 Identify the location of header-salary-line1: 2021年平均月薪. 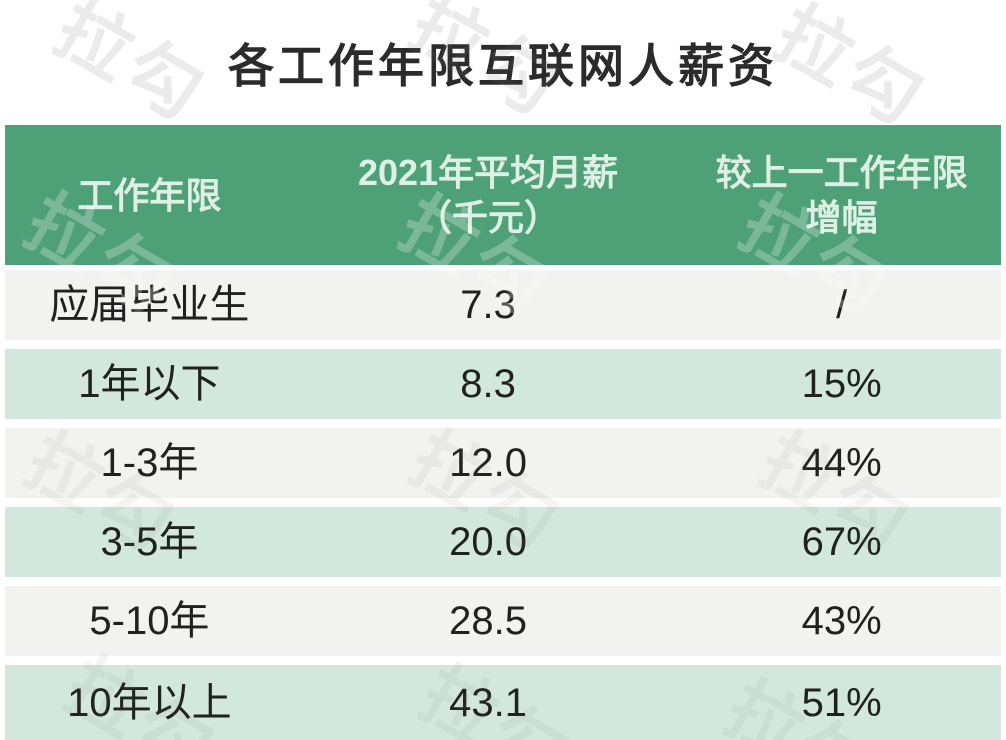
(488, 172).